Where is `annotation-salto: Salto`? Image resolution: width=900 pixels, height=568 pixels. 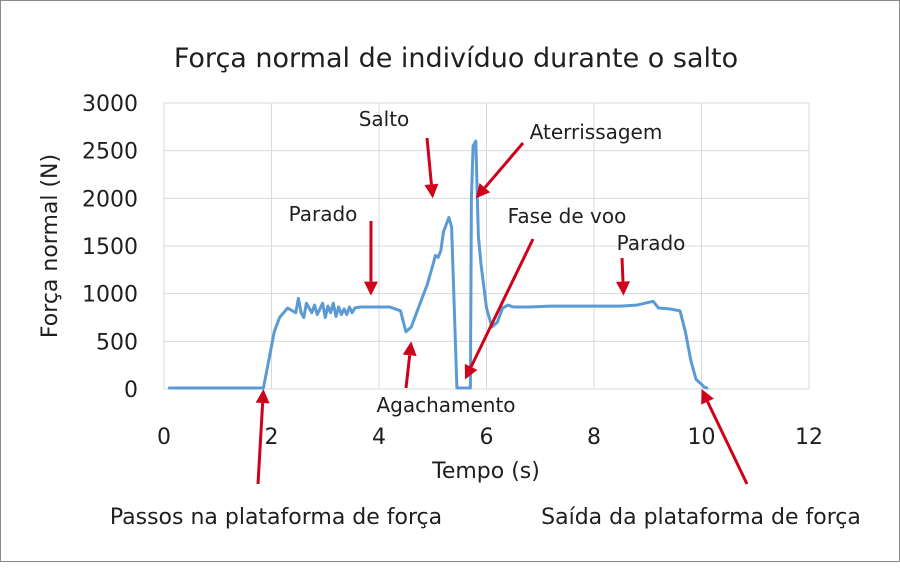
annotation-salto: Salto is located at coordinates (384, 119).